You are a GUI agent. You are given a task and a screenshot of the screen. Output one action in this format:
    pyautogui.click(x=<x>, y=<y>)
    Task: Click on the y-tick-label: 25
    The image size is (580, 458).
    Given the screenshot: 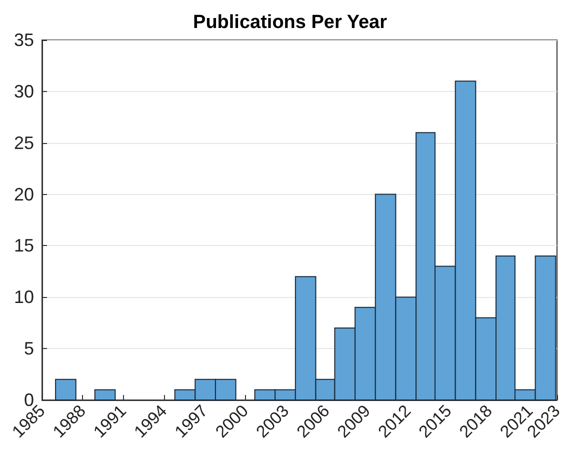 What is the action you would take?
    pyautogui.click(x=24, y=142)
    